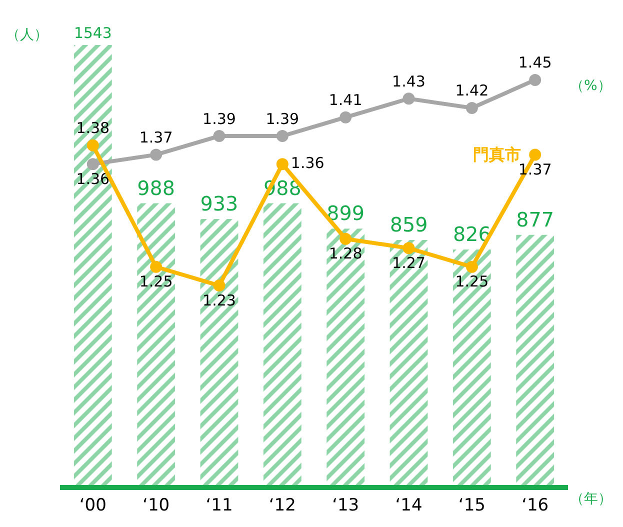  What do you see at coordinates (535, 505) in the screenshot?
I see `x-tick-label: ‘16` at bounding box center [535, 505].